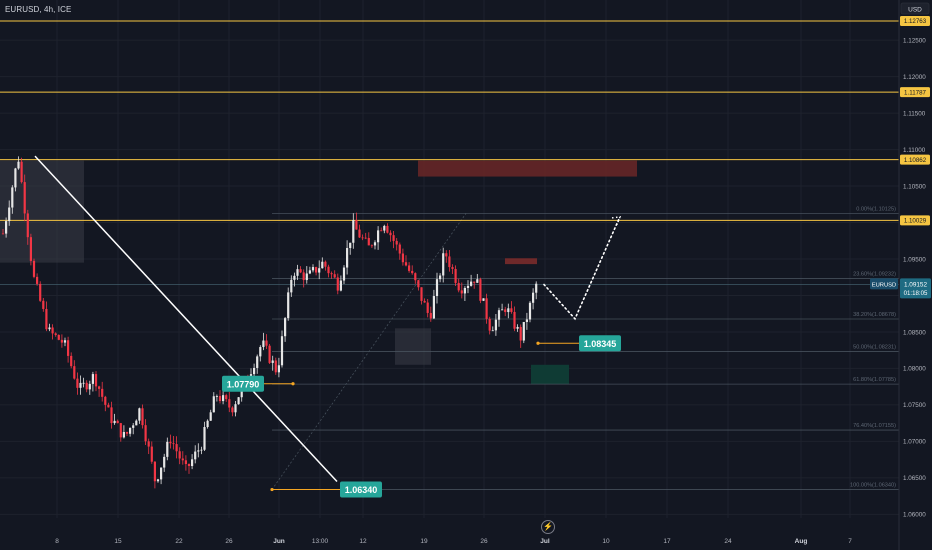  Describe the element at coordinates (915, 8) in the screenshot. I see `currency-box` at that location.